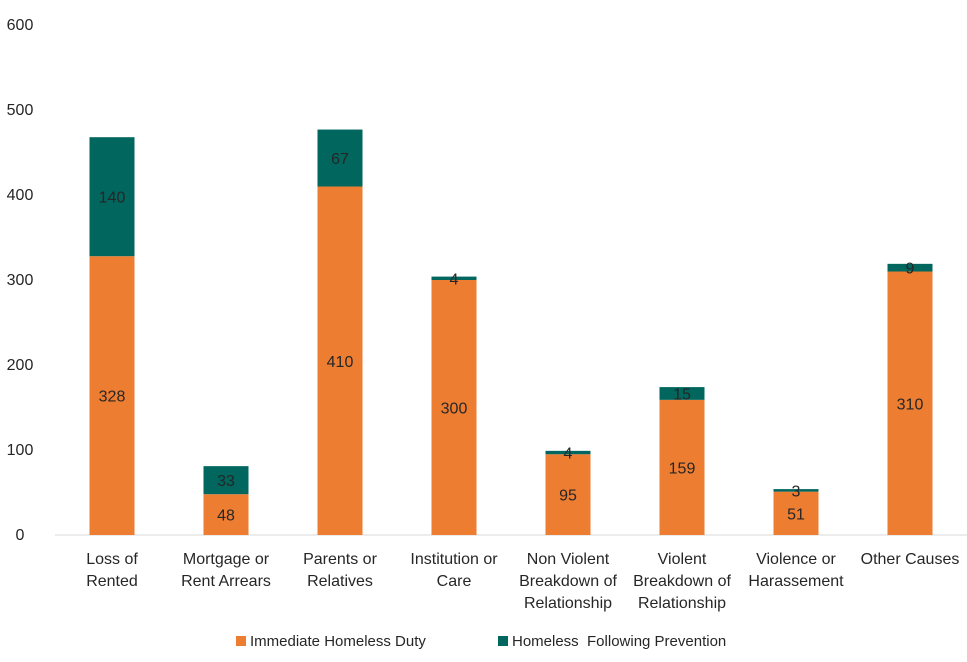 Image resolution: width=967 pixels, height=662 pixels. Describe the element at coordinates (112, 559) in the screenshot. I see `x-category-label-line: Loss of` at that location.